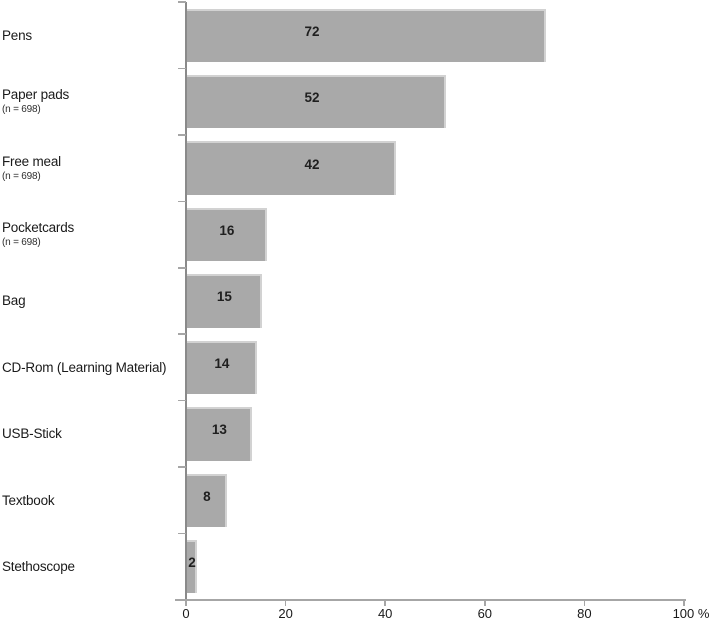 The image size is (709, 625). What do you see at coordinates (224, 297) in the screenshot?
I see `bar-value-label: 15` at bounding box center [224, 297].